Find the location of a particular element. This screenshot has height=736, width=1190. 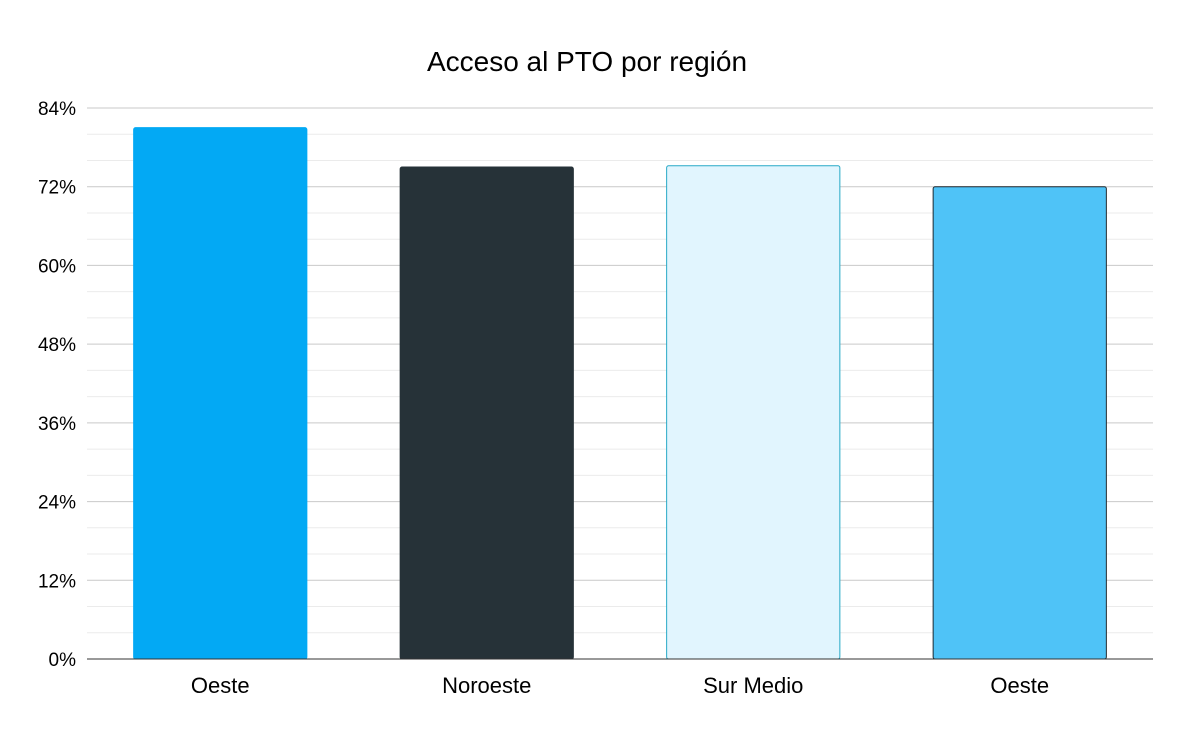

y-tick-label: 24% is located at coordinates (57, 503).